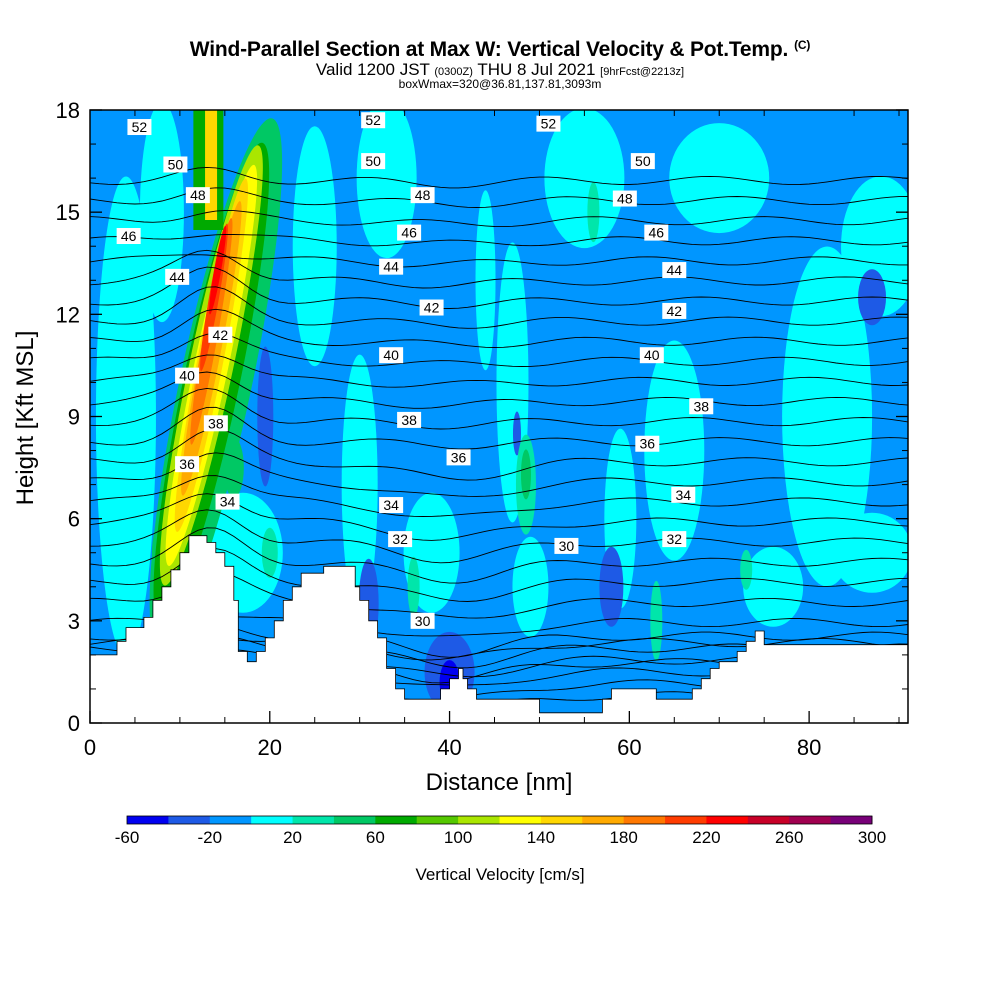 This screenshot has width=1000, height=1000. What do you see at coordinates (25, 418) in the screenshot?
I see `y-axis-label: Height [Kft MSL]` at bounding box center [25, 418].